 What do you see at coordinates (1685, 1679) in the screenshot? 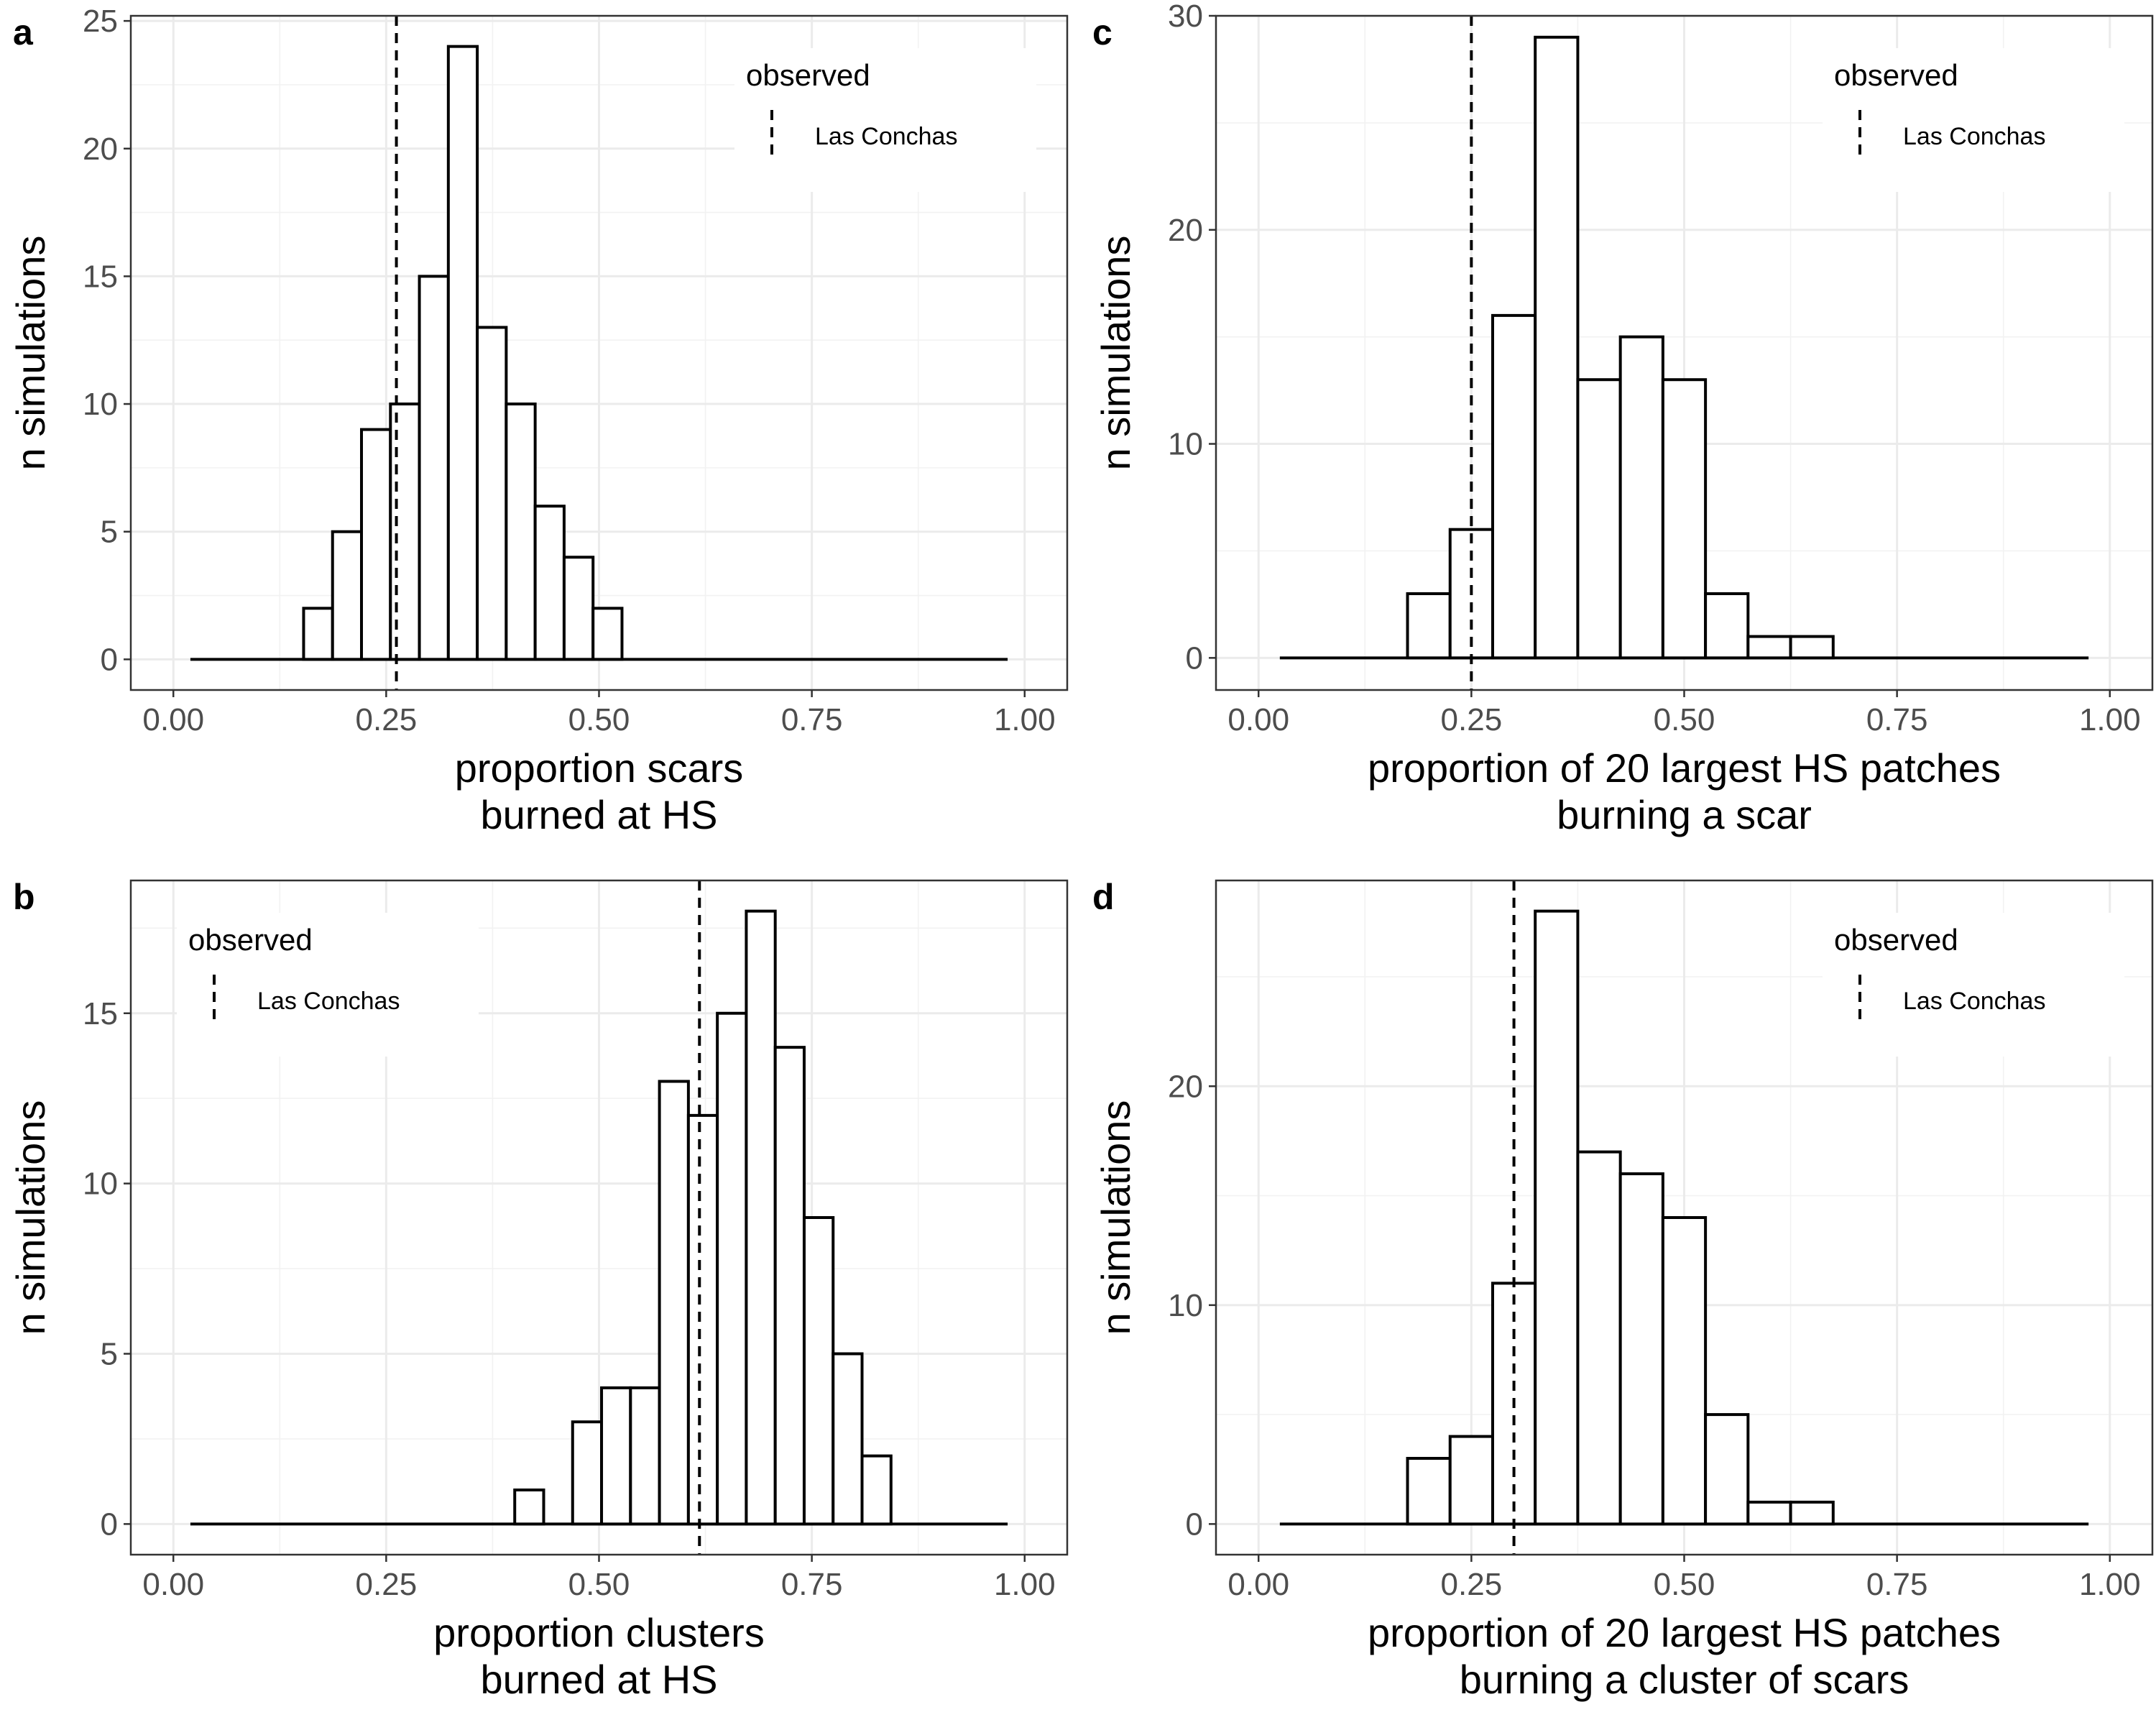
I see `x-axis-title-line-2: burning a cluster of scars` at bounding box center [1685, 1679].